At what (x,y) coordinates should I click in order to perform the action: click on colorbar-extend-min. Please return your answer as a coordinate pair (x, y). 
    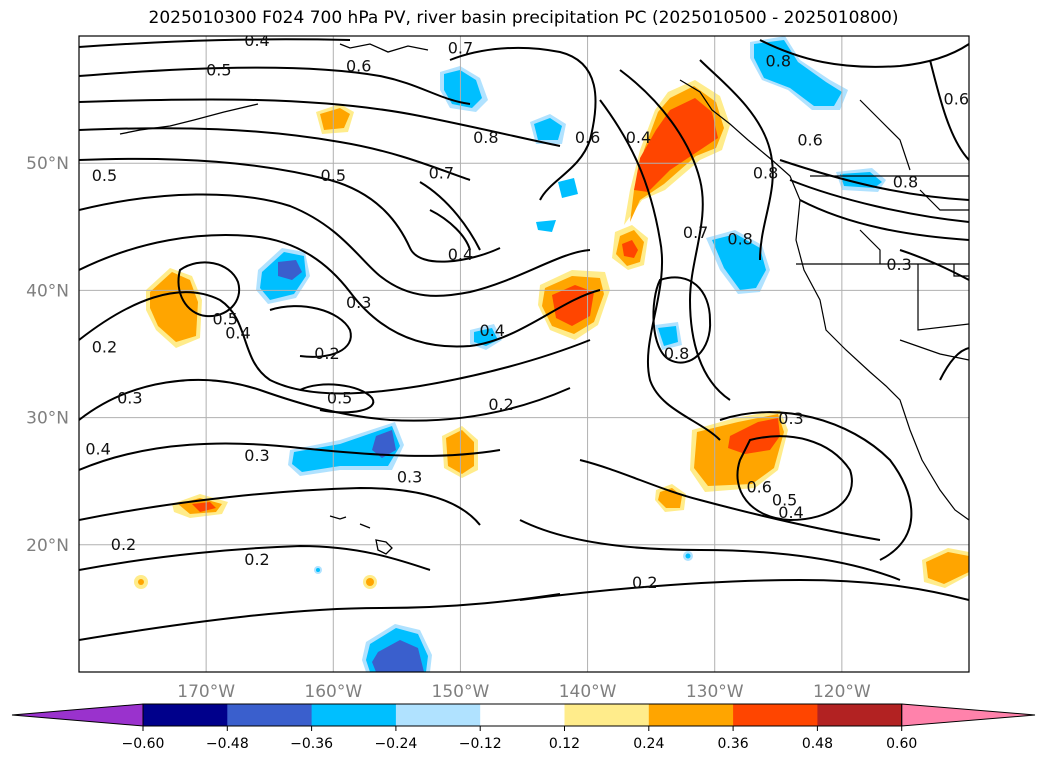
    Looking at the image, I should click on (77, 715).